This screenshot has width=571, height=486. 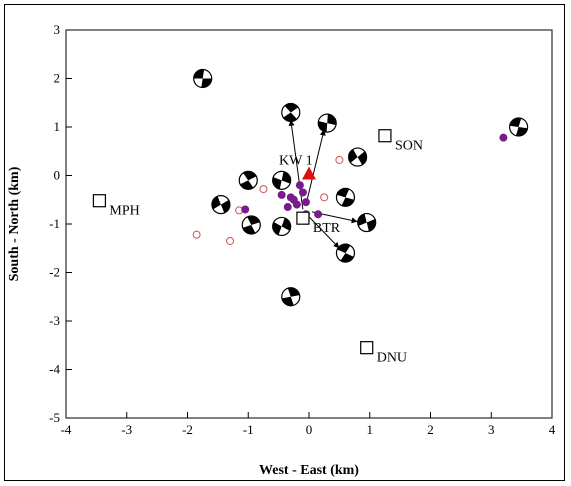 I want to click on x-ticks: -4 -3 -2 -1 0 1 2 3 4, so click(x=308, y=424).